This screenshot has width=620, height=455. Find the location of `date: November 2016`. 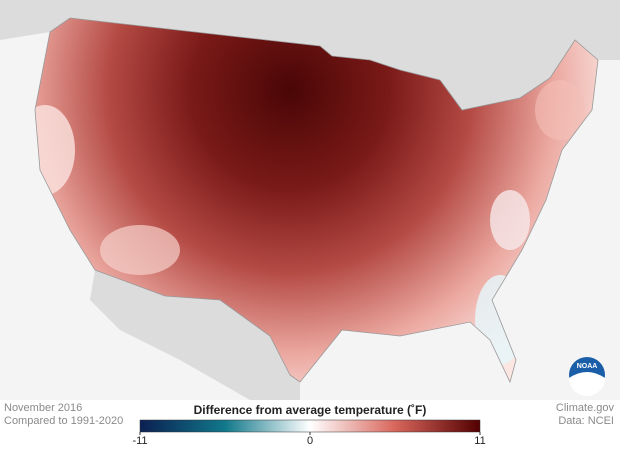

date: November 2016 is located at coordinates (43, 408).